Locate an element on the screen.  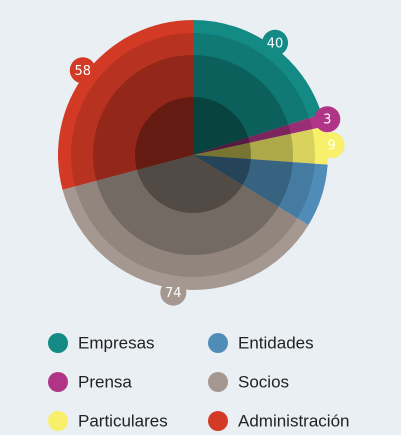
data-label: 40 is located at coordinates (275, 43).